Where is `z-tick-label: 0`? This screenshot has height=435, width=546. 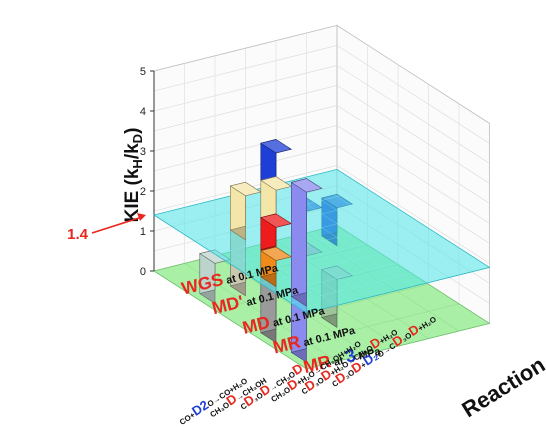
z-tick-label: 0 is located at coordinates (143, 272).